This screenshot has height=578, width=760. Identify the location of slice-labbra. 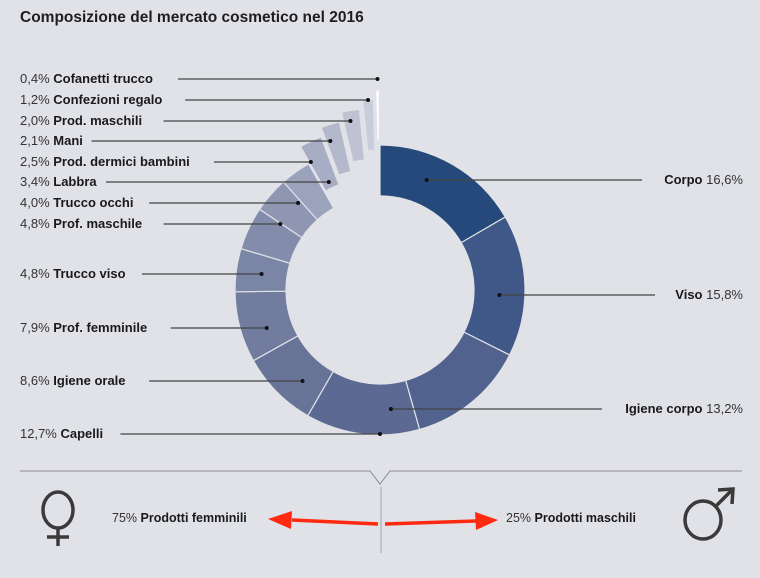
(308, 192).